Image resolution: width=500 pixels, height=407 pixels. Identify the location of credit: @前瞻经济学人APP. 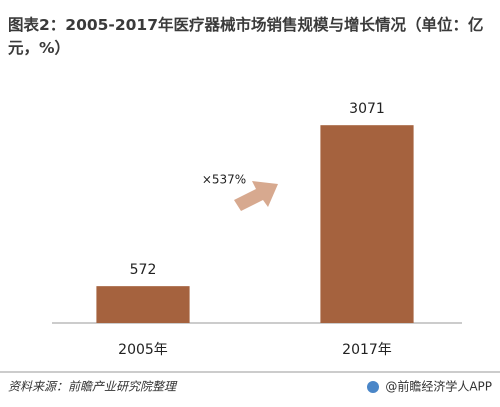
(438, 386).